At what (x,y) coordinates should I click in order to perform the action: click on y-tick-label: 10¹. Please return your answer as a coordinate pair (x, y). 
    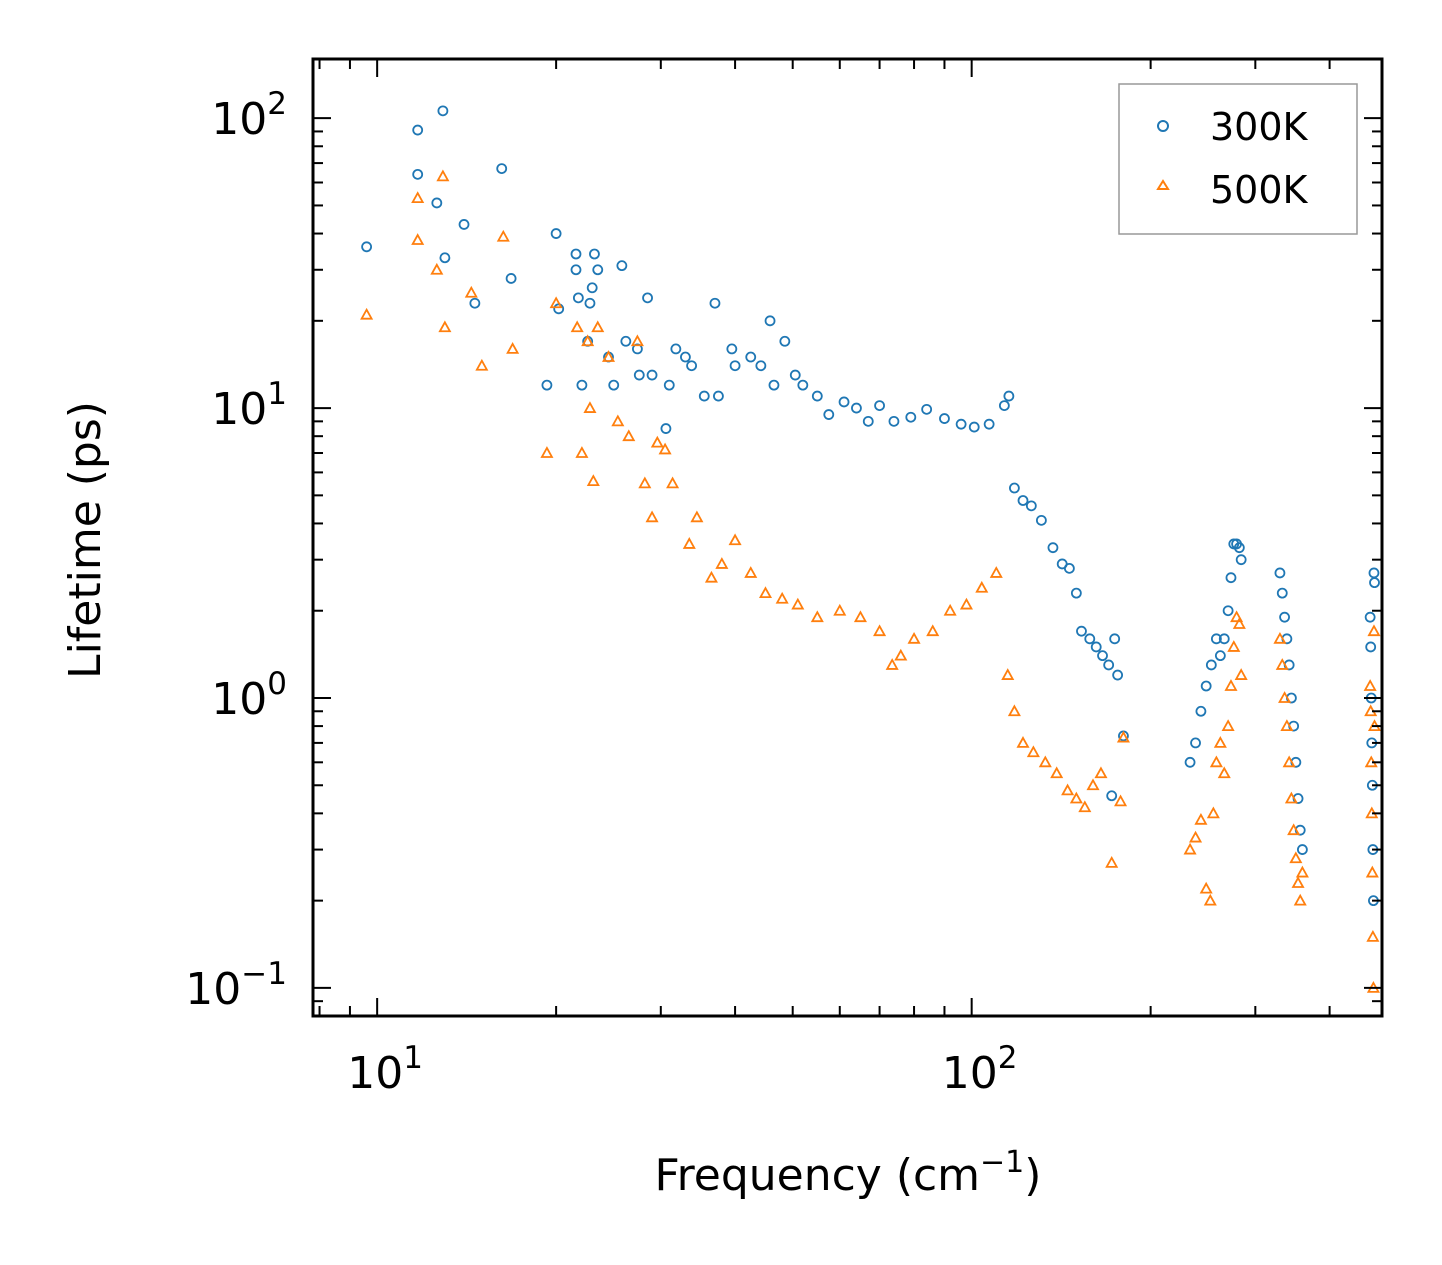
    Looking at the image, I should click on (249, 405).